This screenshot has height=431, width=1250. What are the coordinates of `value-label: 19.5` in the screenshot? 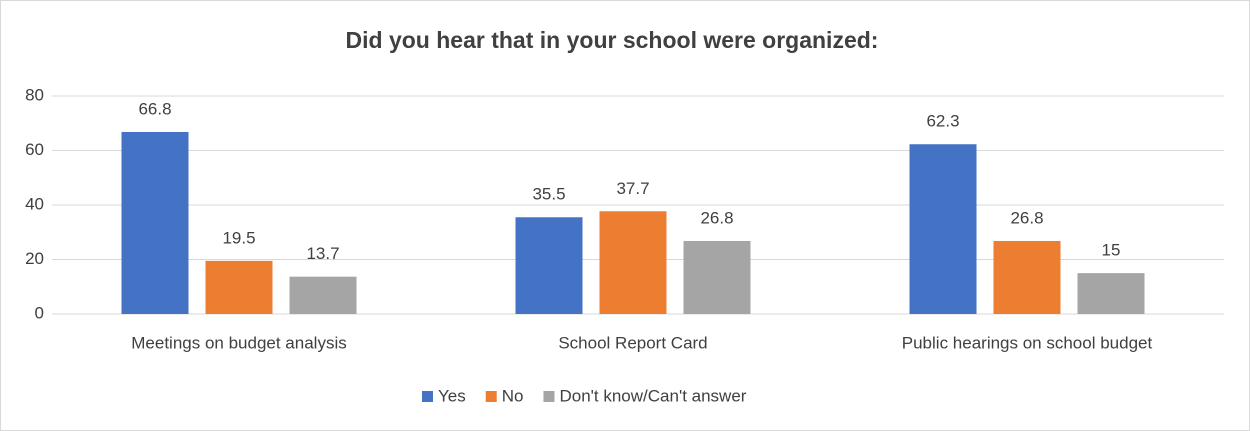 It's located at (238, 237).